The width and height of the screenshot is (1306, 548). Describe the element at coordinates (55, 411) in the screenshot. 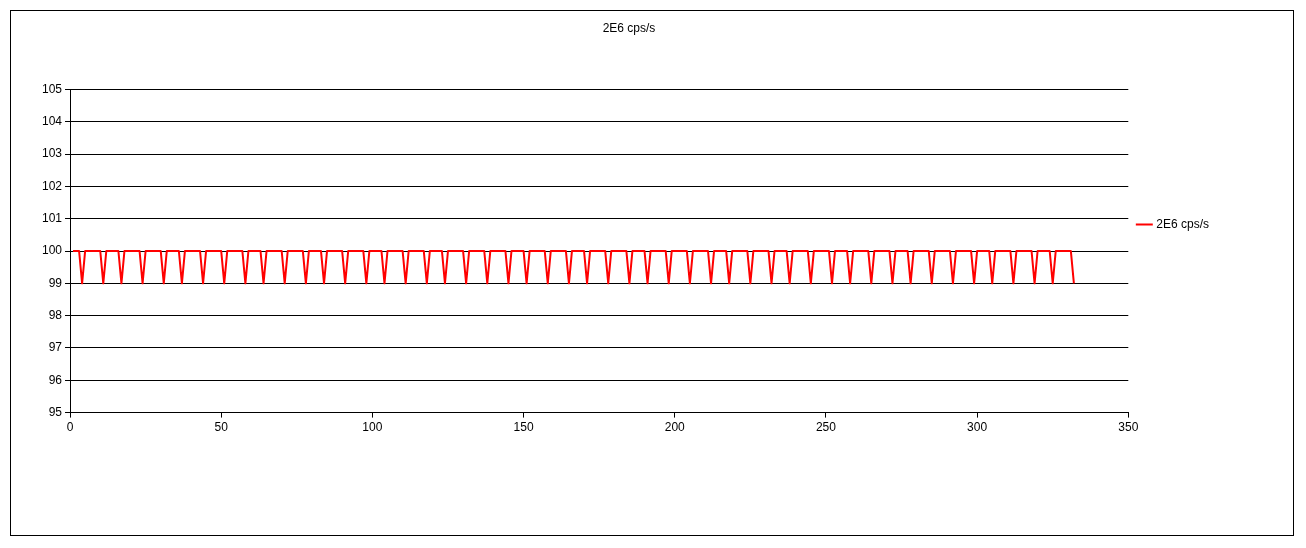

I see `y-tick-label: 95` at that location.